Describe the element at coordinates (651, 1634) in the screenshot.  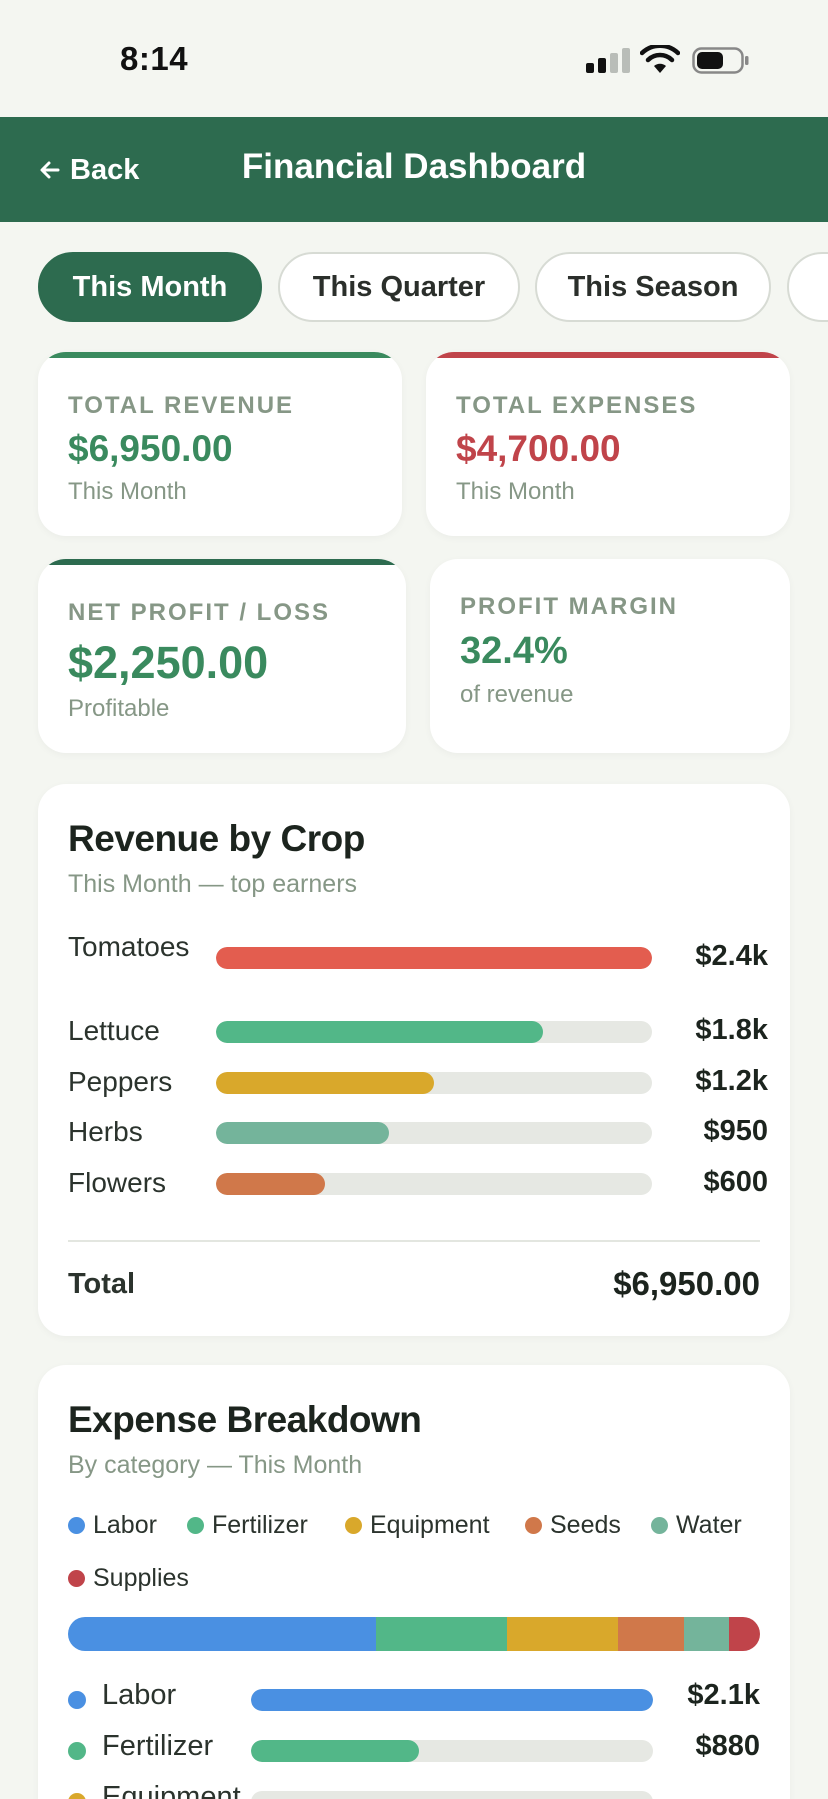
I see `stack-segment-seeds` at that location.